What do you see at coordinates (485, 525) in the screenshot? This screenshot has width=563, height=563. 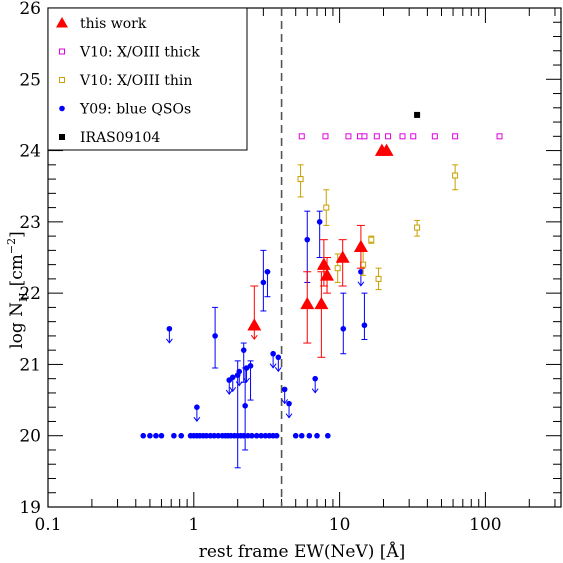 I see `x-tick-label: 100` at bounding box center [485, 525].